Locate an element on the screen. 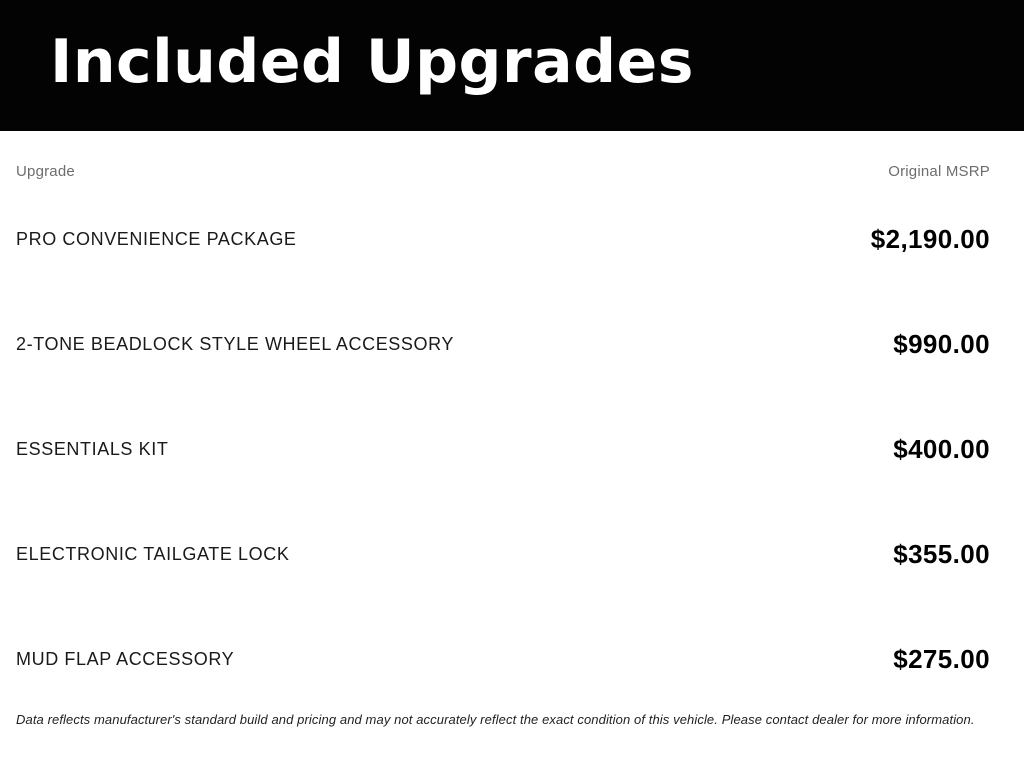 This screenshot has height=768, width=1024. upgrade-name: 2-TONE BEADLOCK STYLE WHEEL ACCESSORY is located at coordinates (235, 344).